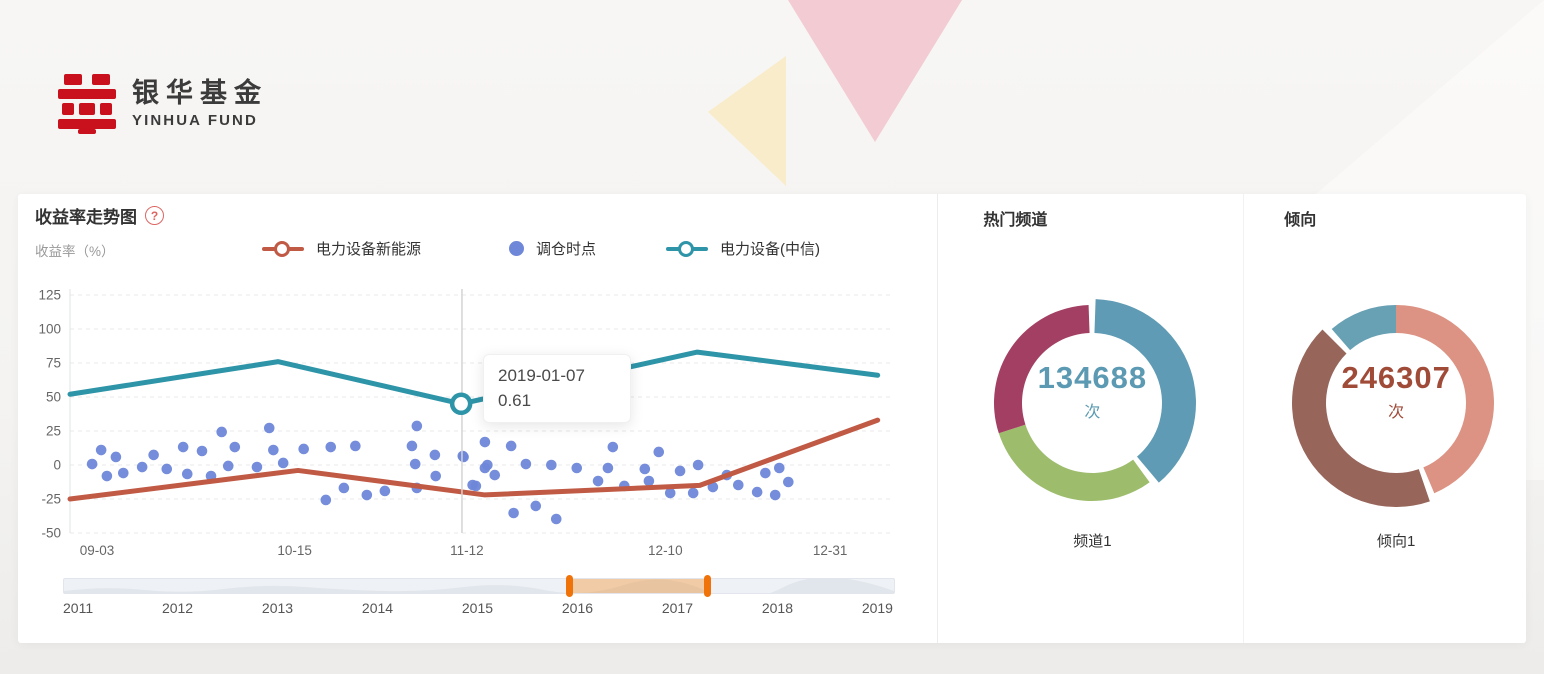  Describe the element at coordinates (51, 499) in the screenshot. I see `y-tick-label: -25` at that location.